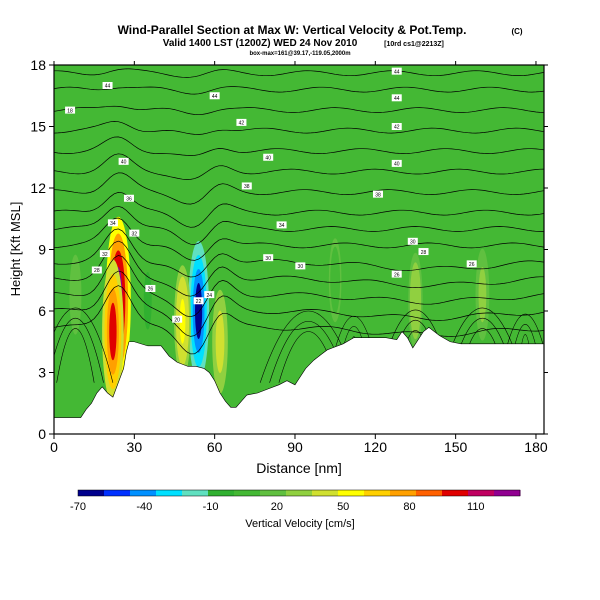 The height and width of the screenshot is (600, 600). What do you see at coordinates (211, 507) in the screenshot?
I see `colorbar-tick-label: -10` at bounding box center [211, 507].